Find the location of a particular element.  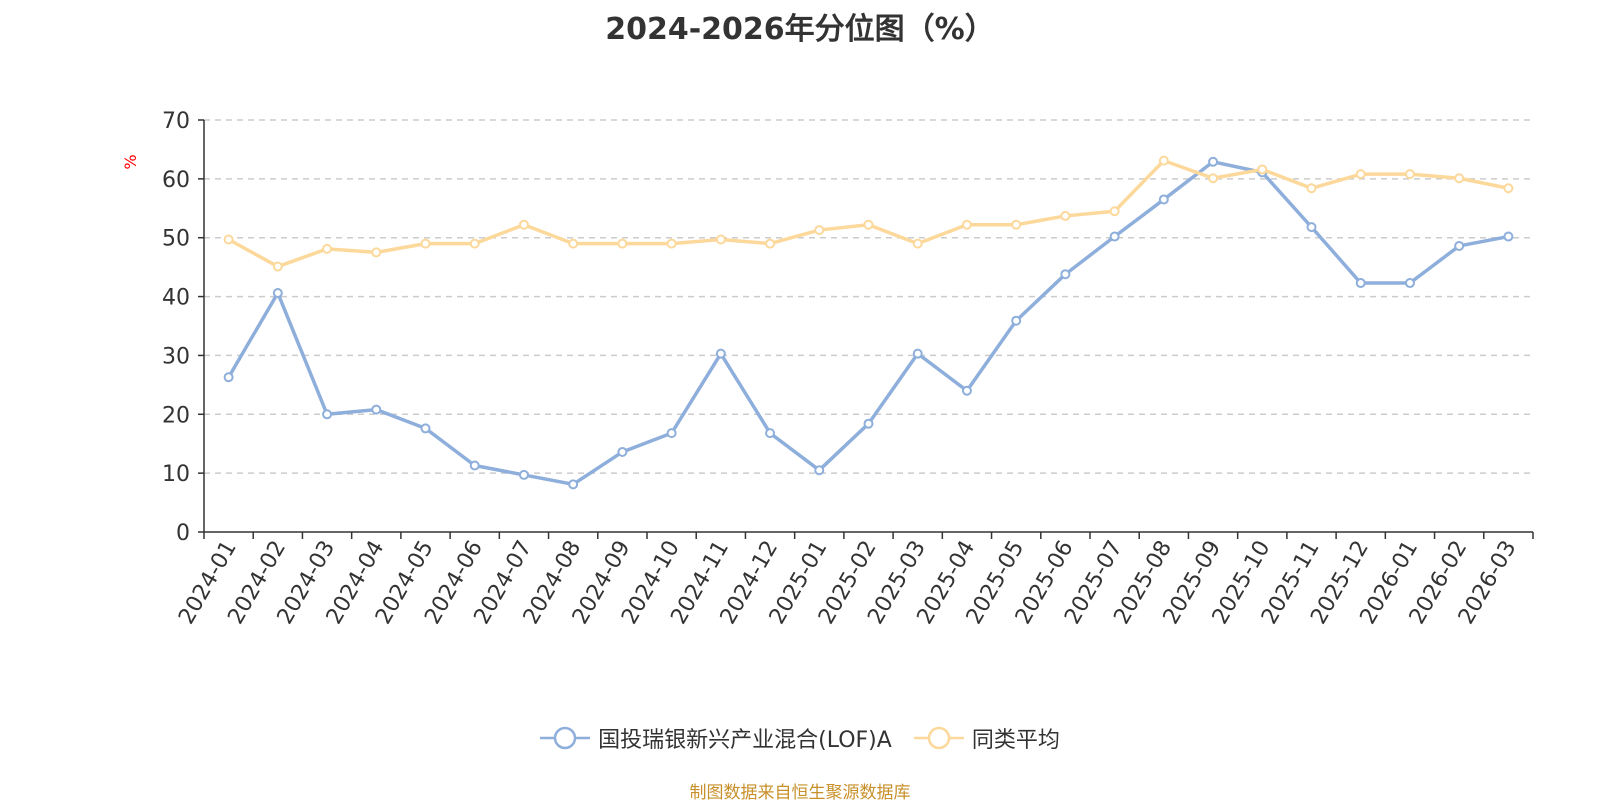

legend-item-fund: 国投瑞银新兴产业混合(LOF)A is located at coordinates (716, 738).